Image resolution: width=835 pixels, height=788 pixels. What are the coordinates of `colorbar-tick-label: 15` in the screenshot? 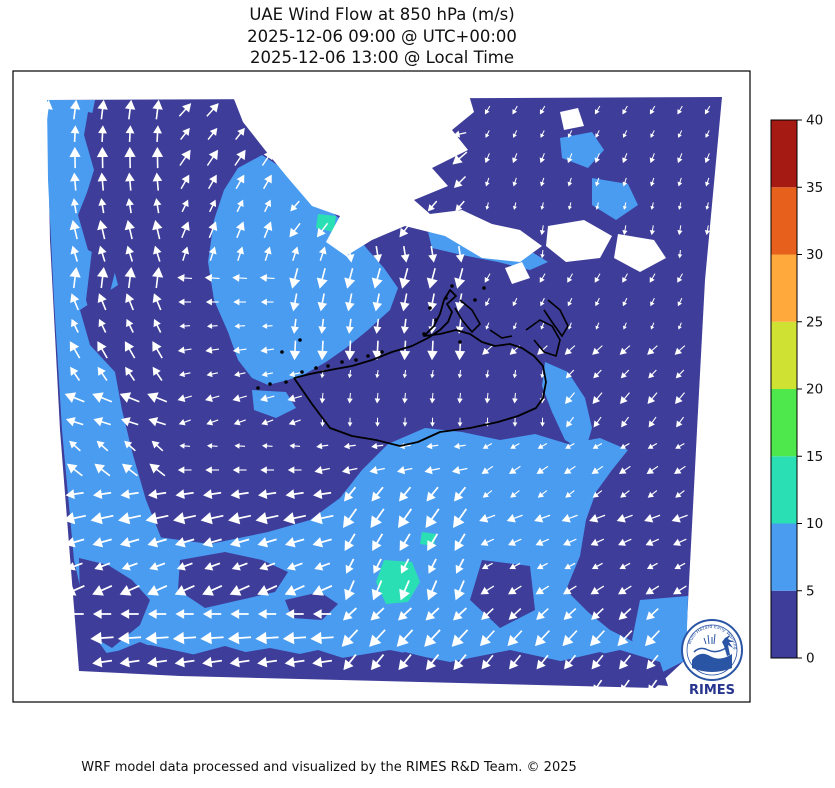 It's located at (814, 457).